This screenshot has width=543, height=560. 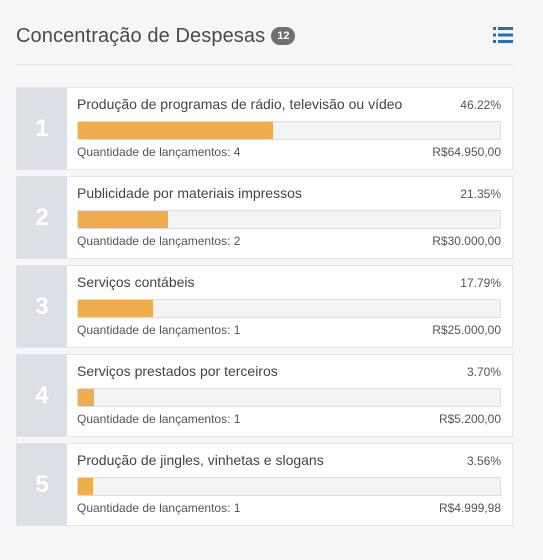 What do you see at coordinates (42, 128) in the screenshot?
I see `rank-number: 1` at bounding box center [42, 128].